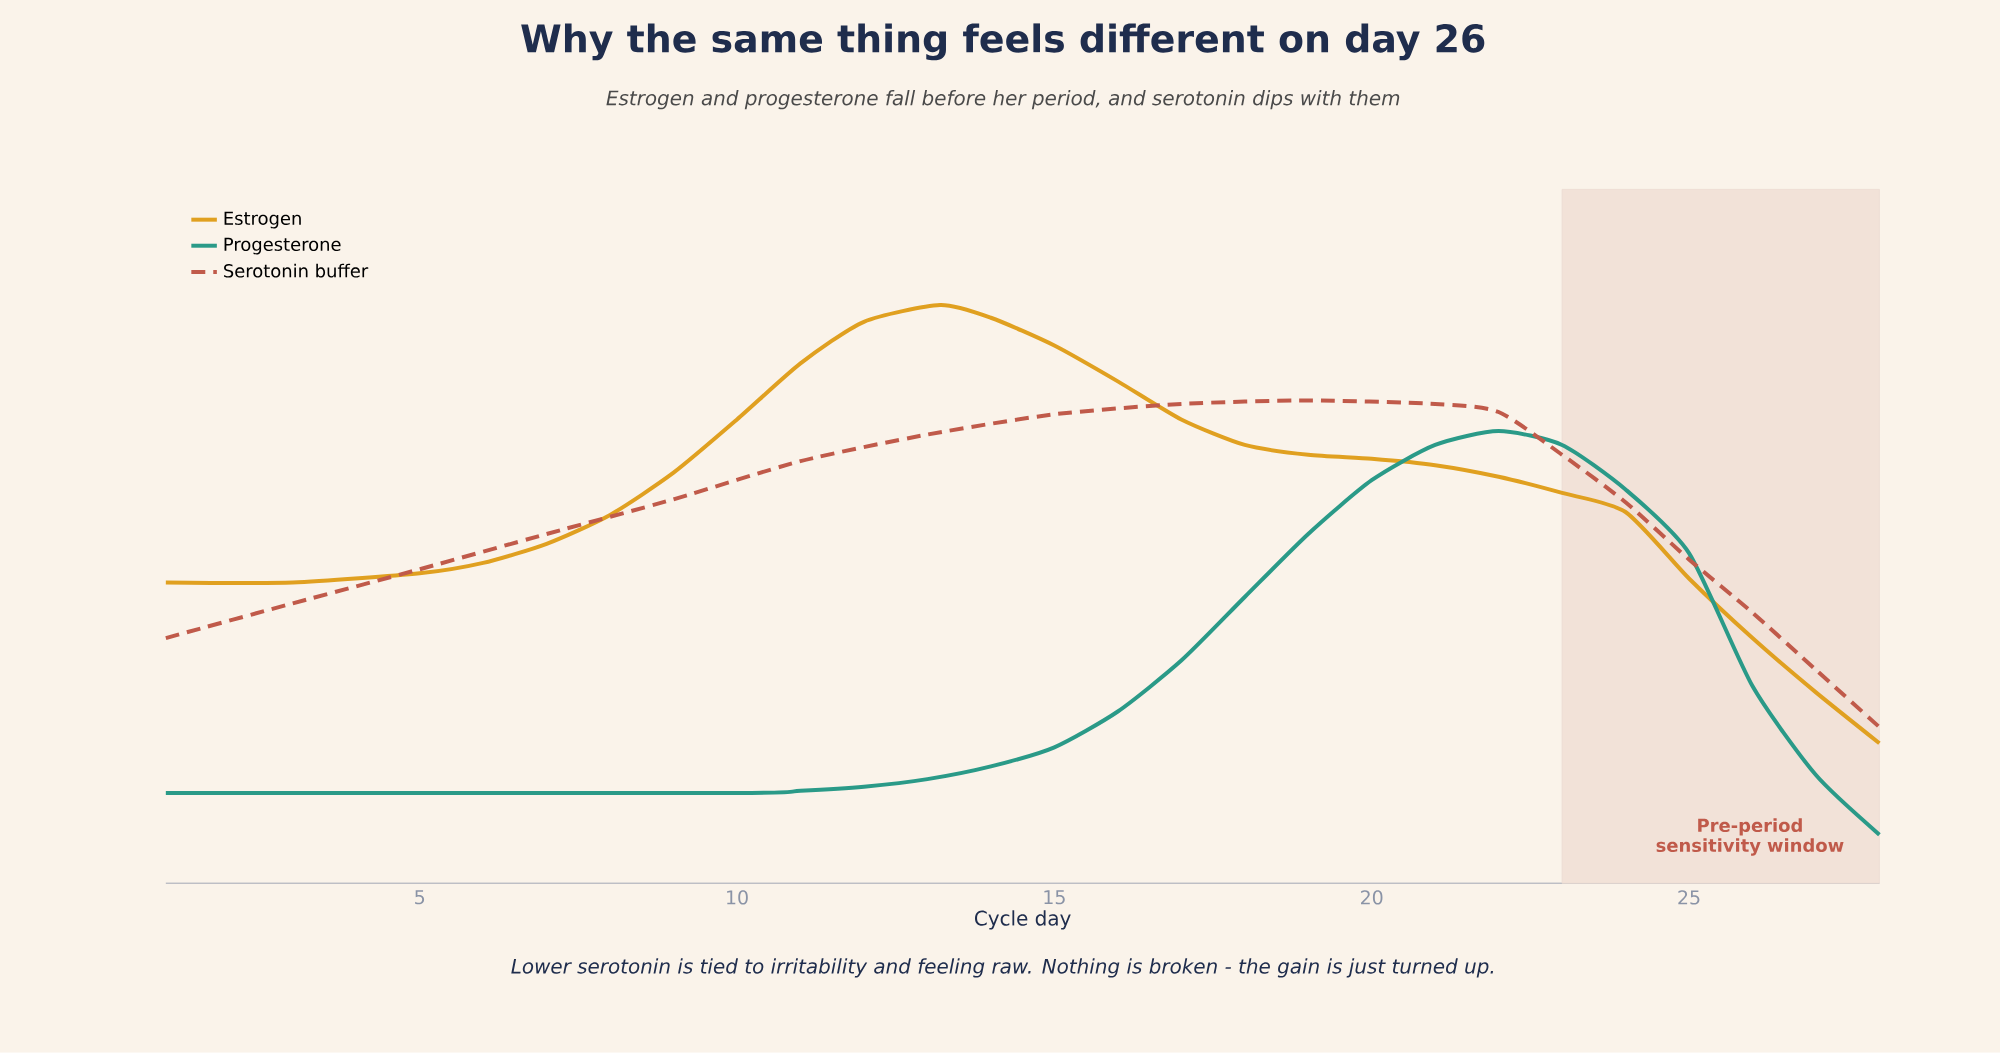 This screenshot has width=2000, height=1053. I want to click on x-tick-label: 25, so click(1689, 897).